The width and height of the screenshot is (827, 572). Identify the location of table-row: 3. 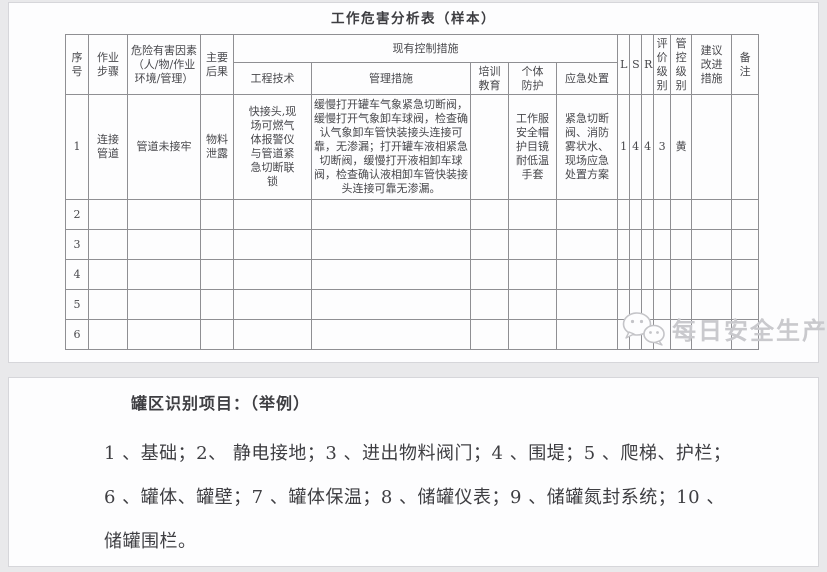
(412, 244).